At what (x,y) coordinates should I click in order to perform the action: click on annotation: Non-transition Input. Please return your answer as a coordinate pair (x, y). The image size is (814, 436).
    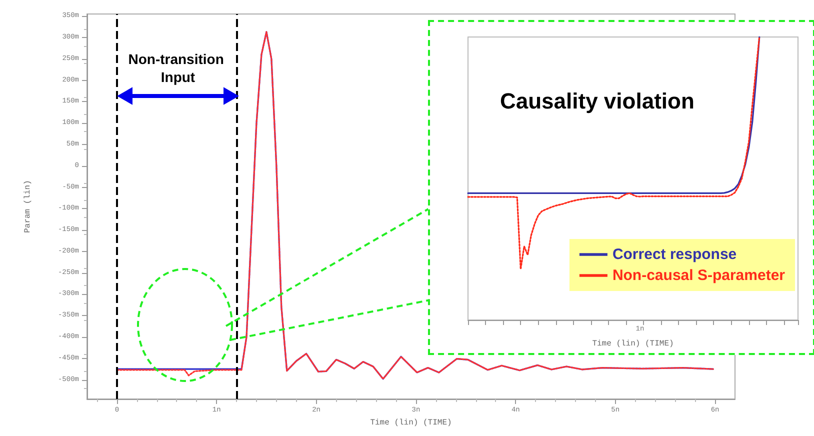
    Looking at the image, I should click on (178, 68).